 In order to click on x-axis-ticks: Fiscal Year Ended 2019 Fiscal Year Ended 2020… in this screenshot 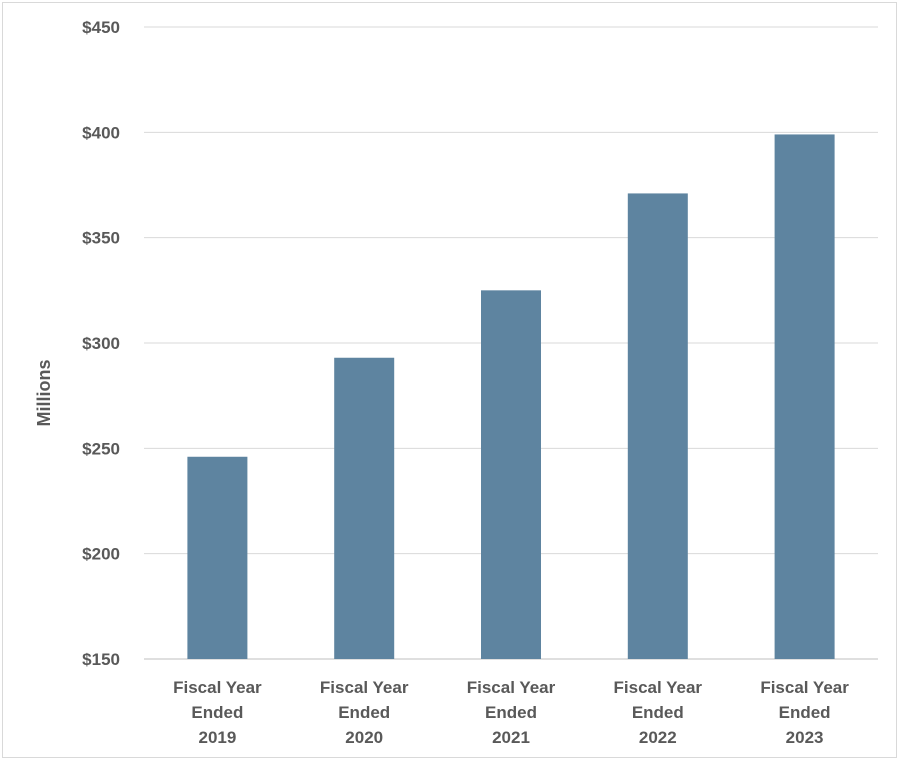, I will do `click(511, 712)`.